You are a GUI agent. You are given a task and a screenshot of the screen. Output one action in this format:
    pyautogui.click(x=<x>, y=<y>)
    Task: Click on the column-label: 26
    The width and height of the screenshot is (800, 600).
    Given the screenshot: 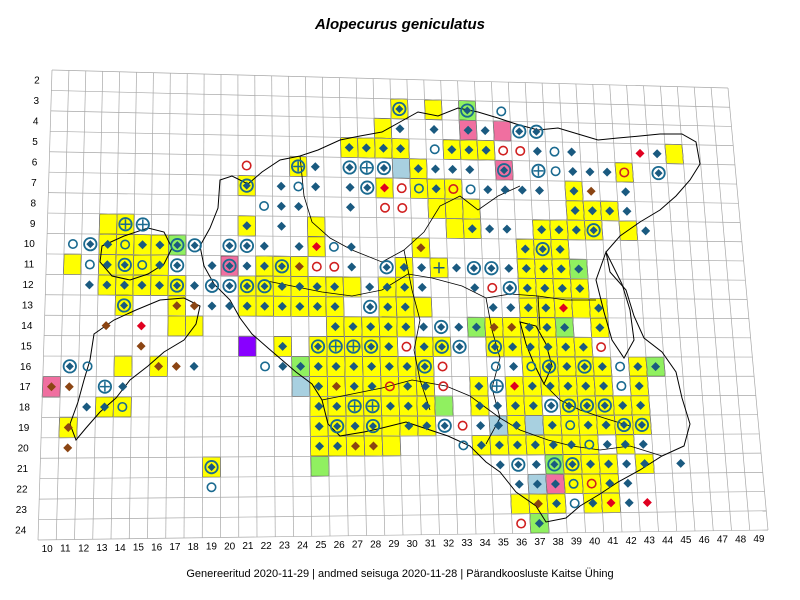 What is the action you would take?
    pyautogui.click(x=340, y=545)
    